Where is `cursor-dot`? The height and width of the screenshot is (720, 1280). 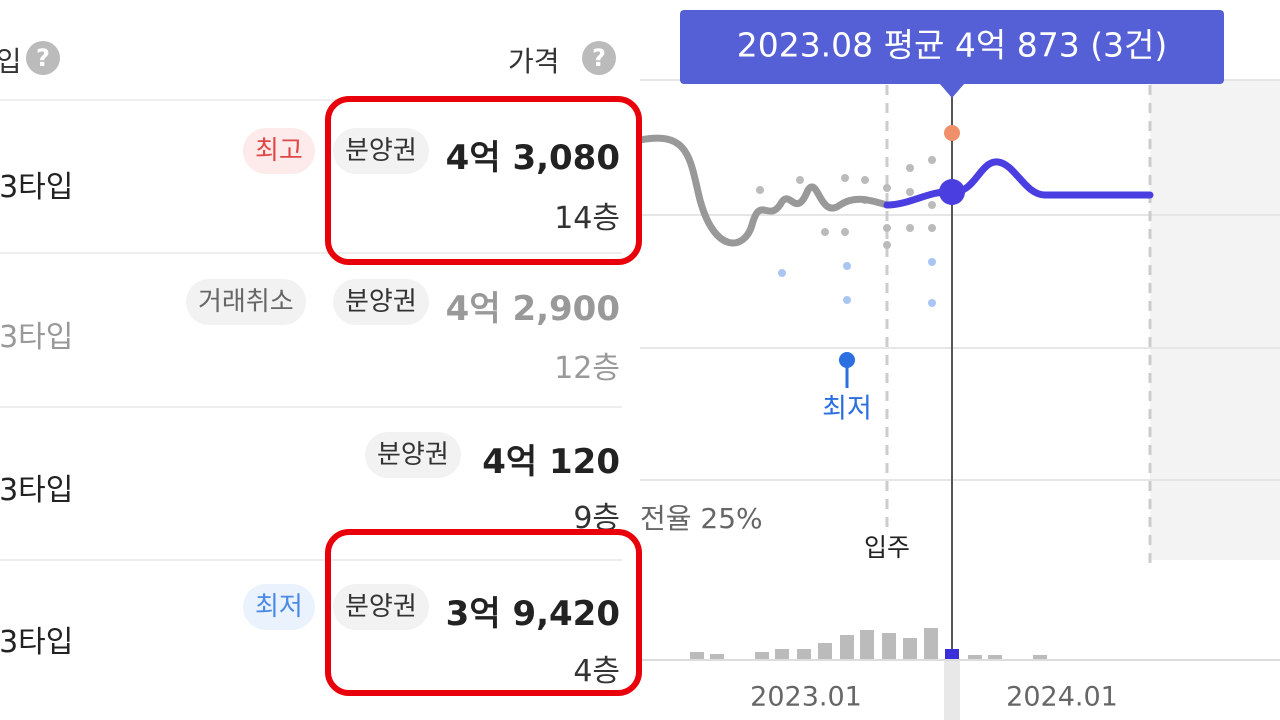 cursor-dot is located at coordinates (952, 192).